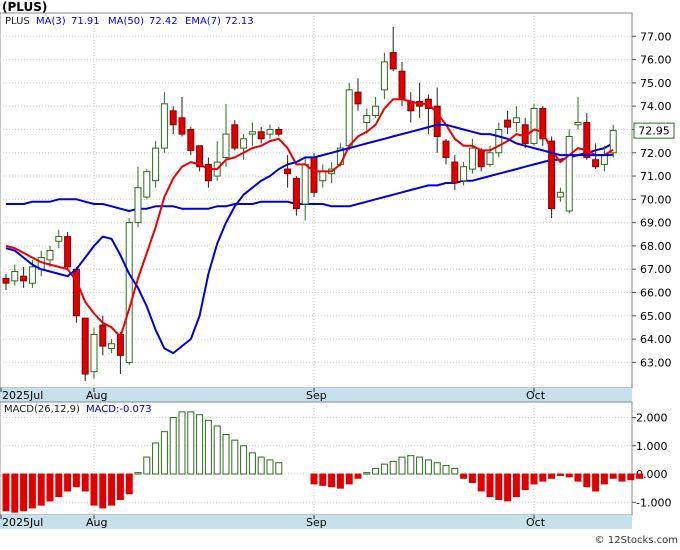  I want to click on date-axis-band-lower, so click(316, 522).